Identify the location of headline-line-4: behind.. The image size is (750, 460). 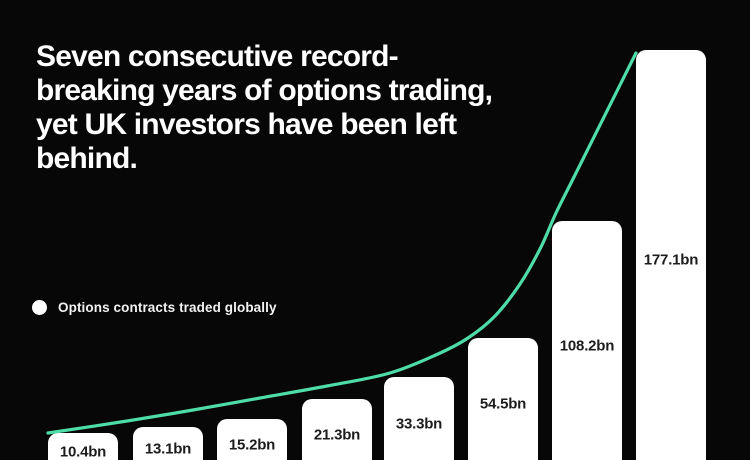
(87, 158).